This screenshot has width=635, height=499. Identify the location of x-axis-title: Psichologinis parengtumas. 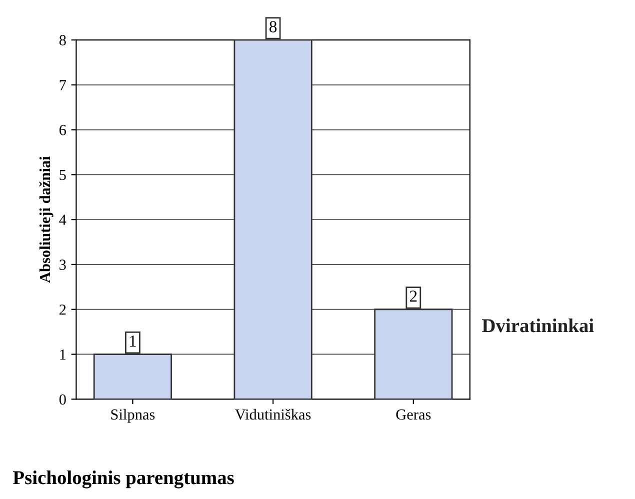
(123, 479).